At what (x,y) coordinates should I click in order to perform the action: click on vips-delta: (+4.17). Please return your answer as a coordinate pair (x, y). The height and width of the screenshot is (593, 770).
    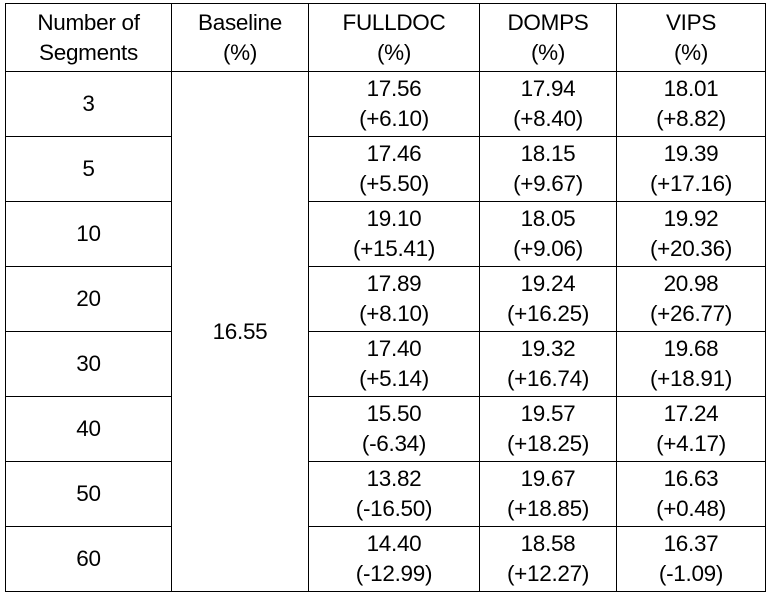
    Looking at the image, I should click on (691, 443).